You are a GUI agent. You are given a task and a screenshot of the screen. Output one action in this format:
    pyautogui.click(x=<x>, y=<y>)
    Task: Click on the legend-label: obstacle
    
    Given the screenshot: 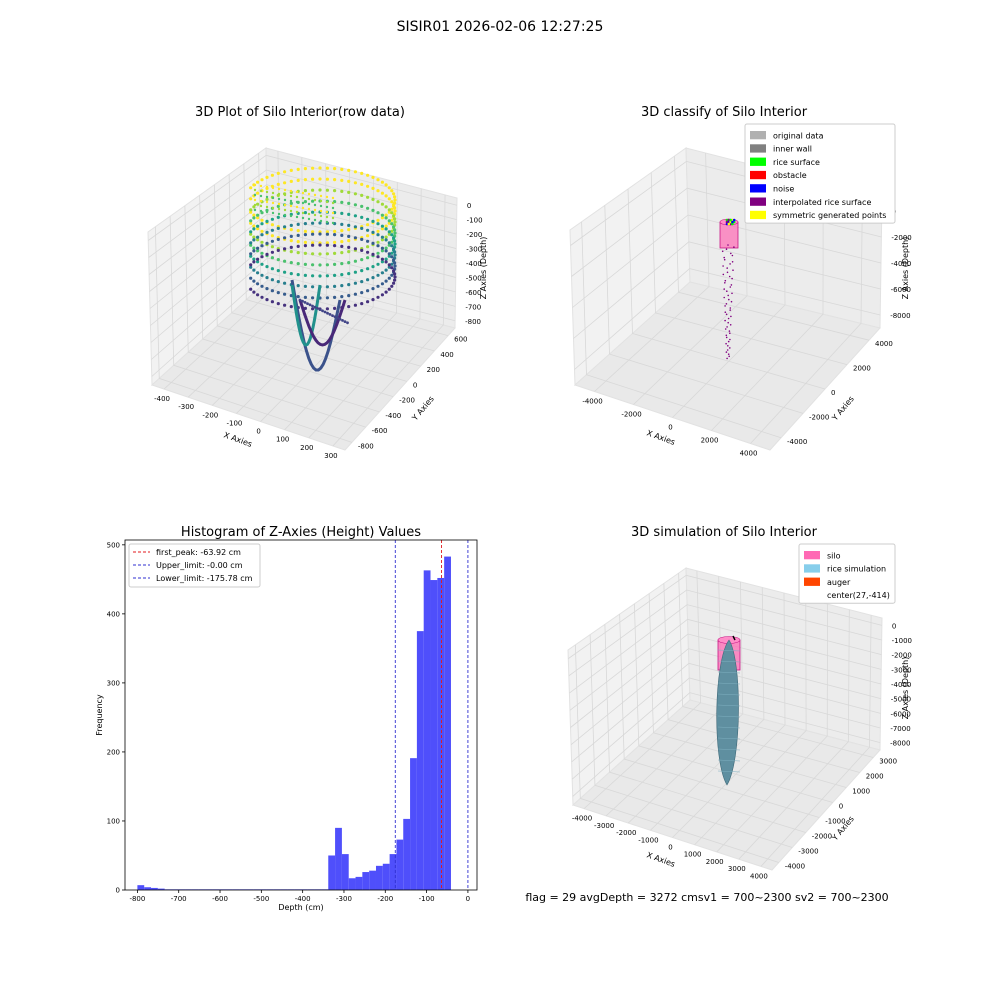 What is the action you would take?
    pyautogui.click(x=790, y=175)
    